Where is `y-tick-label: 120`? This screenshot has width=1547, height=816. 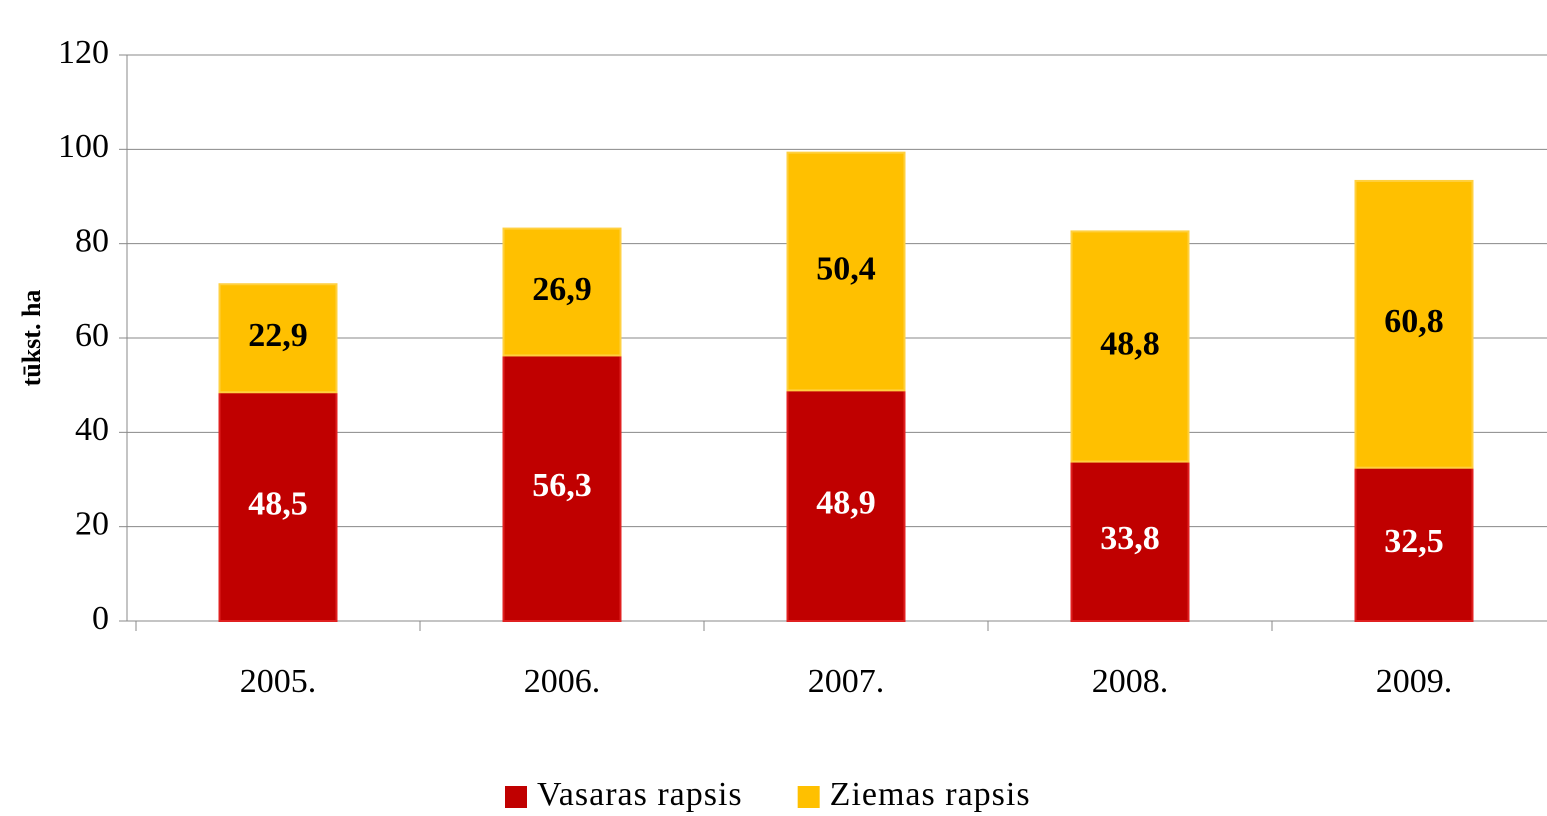
y-tick-label: 120 is located at coordinates (83, 52).